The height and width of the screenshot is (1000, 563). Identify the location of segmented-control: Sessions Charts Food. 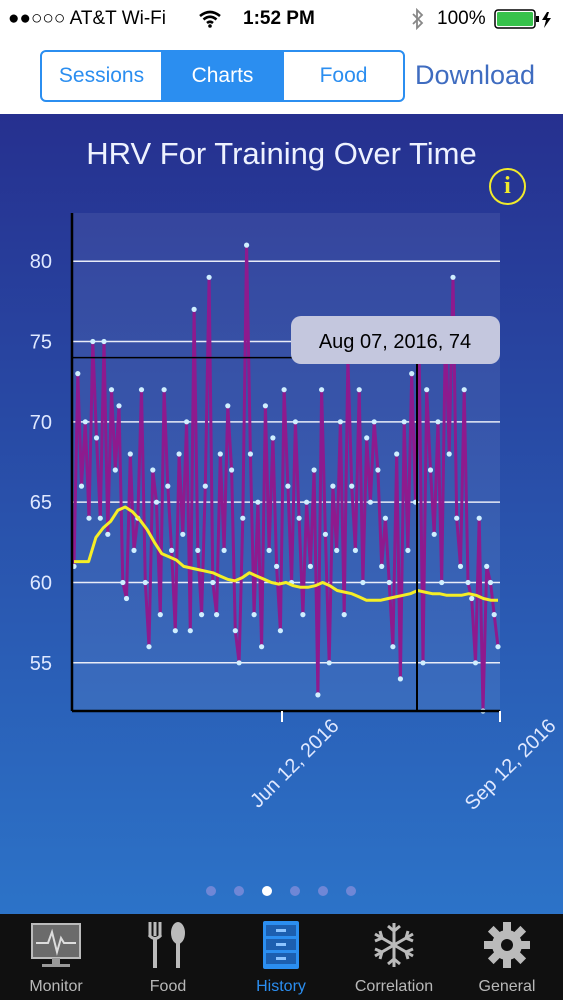
(222, 76).